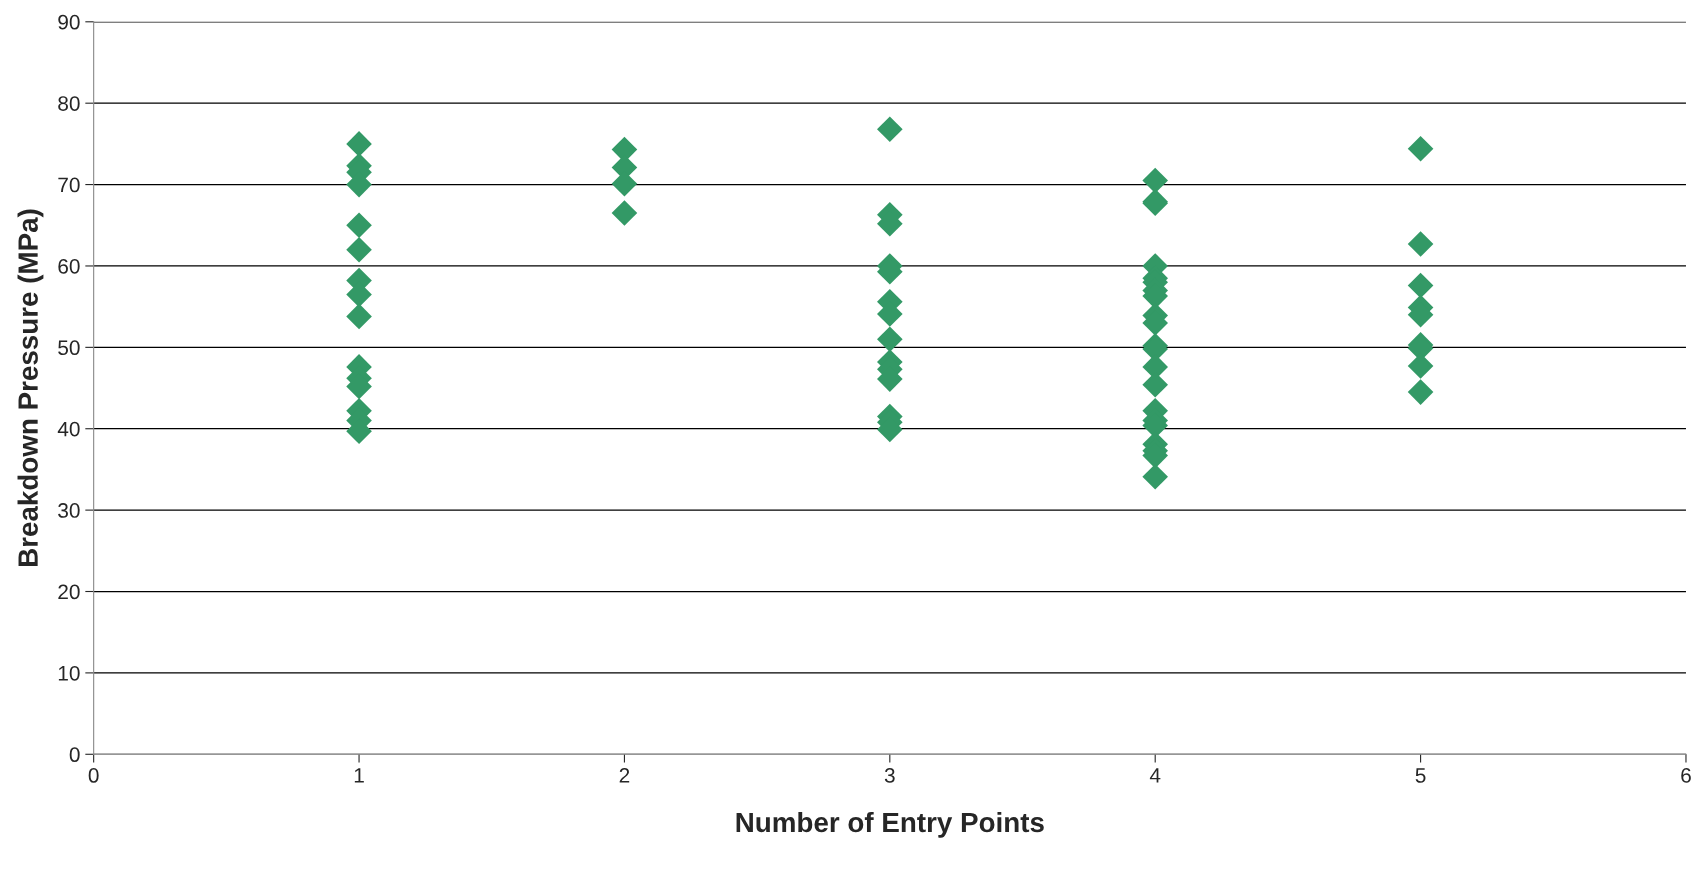  Describe the element at coordinates (93, 775) in the screenshot. I see `x-tick-label: 0` at that location.